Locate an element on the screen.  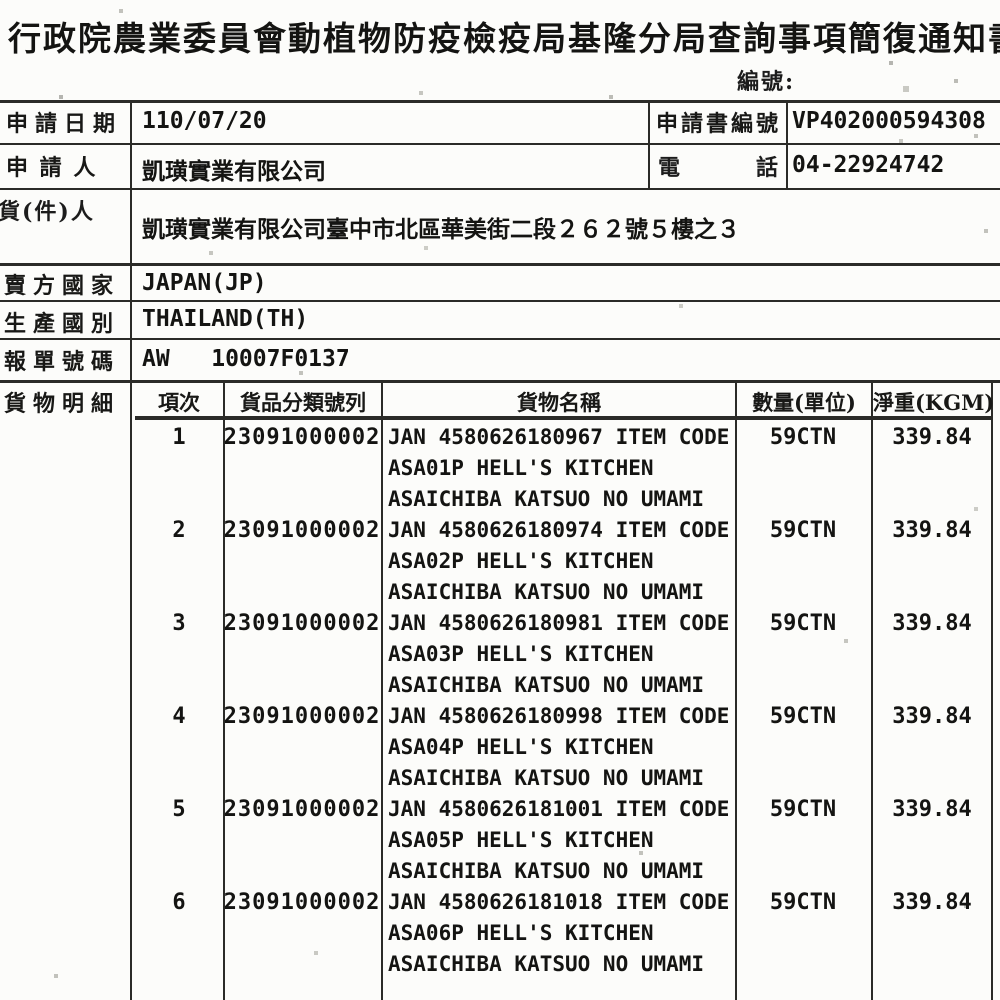
application-date-label: 申請日期 is located at coordinates (64, 124).